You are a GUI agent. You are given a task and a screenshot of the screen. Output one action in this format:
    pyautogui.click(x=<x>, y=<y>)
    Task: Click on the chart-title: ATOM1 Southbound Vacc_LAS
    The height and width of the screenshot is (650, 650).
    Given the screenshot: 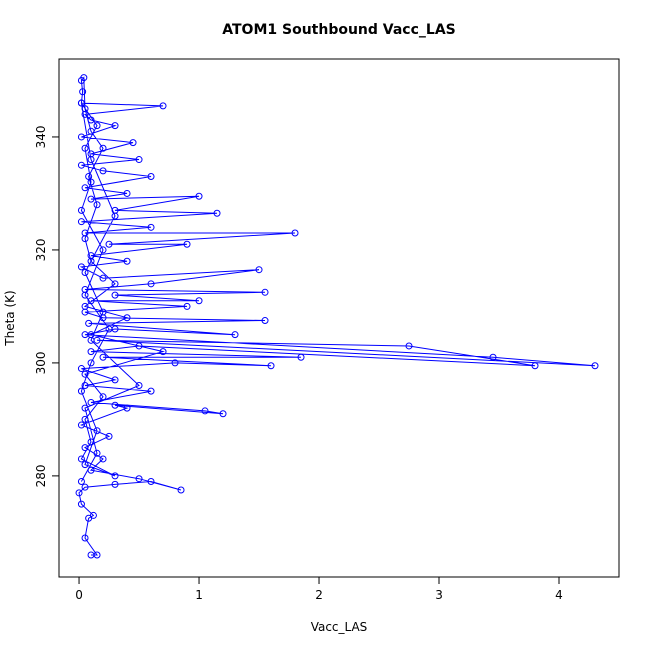 What is the action you would take?
    pyautogui.click(x=339, y=30)
    